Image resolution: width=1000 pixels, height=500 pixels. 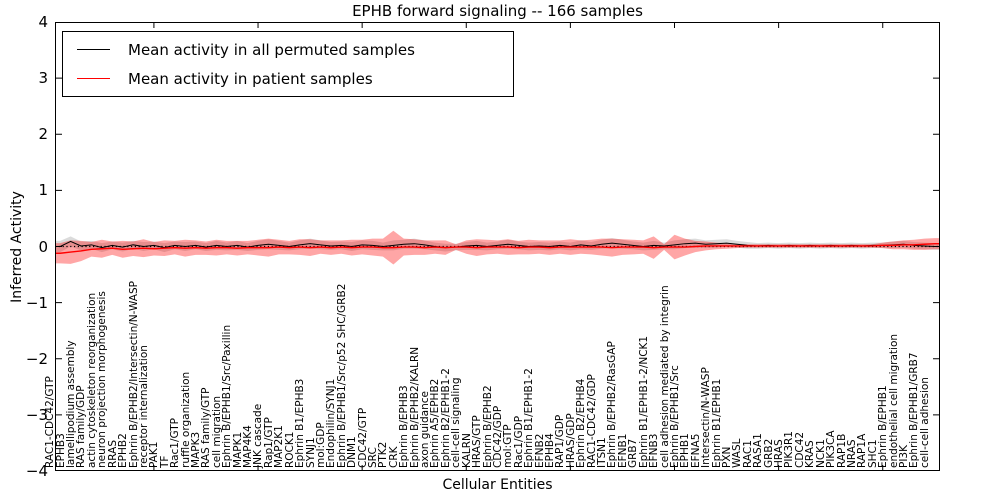 I want to click on legend-label: Mean activity in all permuted samples, so click(x=271, y=49).